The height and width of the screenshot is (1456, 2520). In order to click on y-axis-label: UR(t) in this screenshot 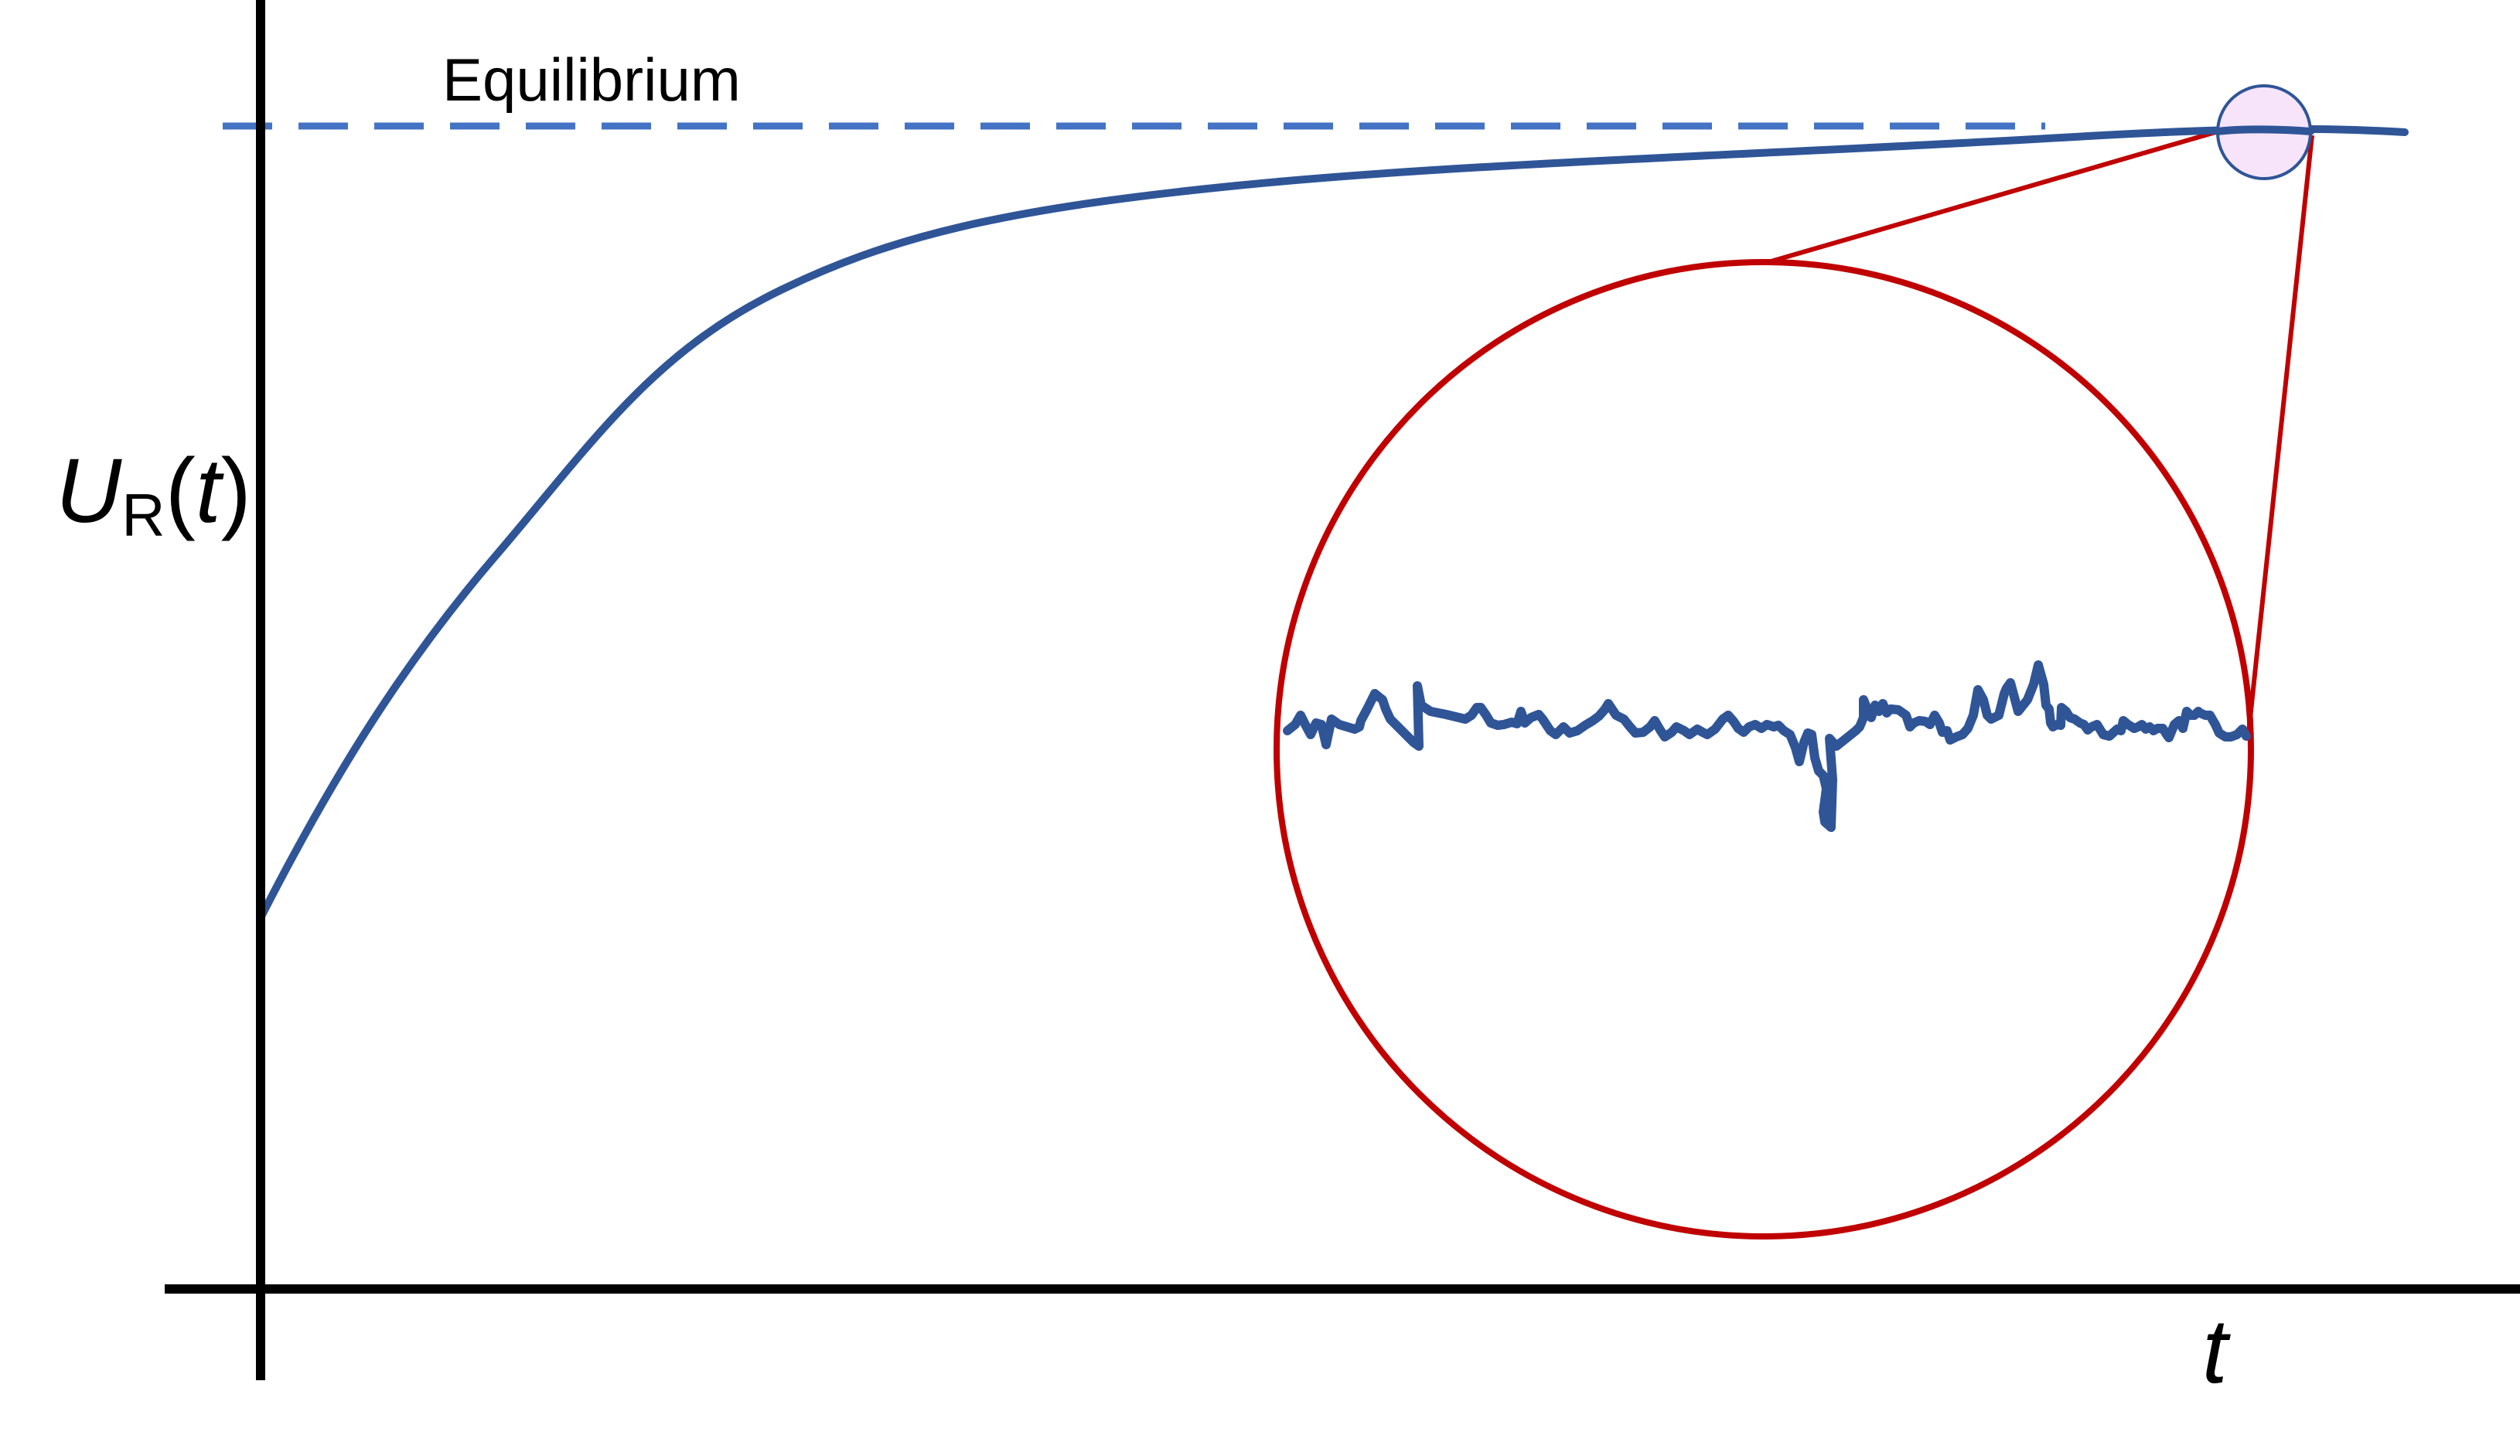, I will do `click(153, 495)`.